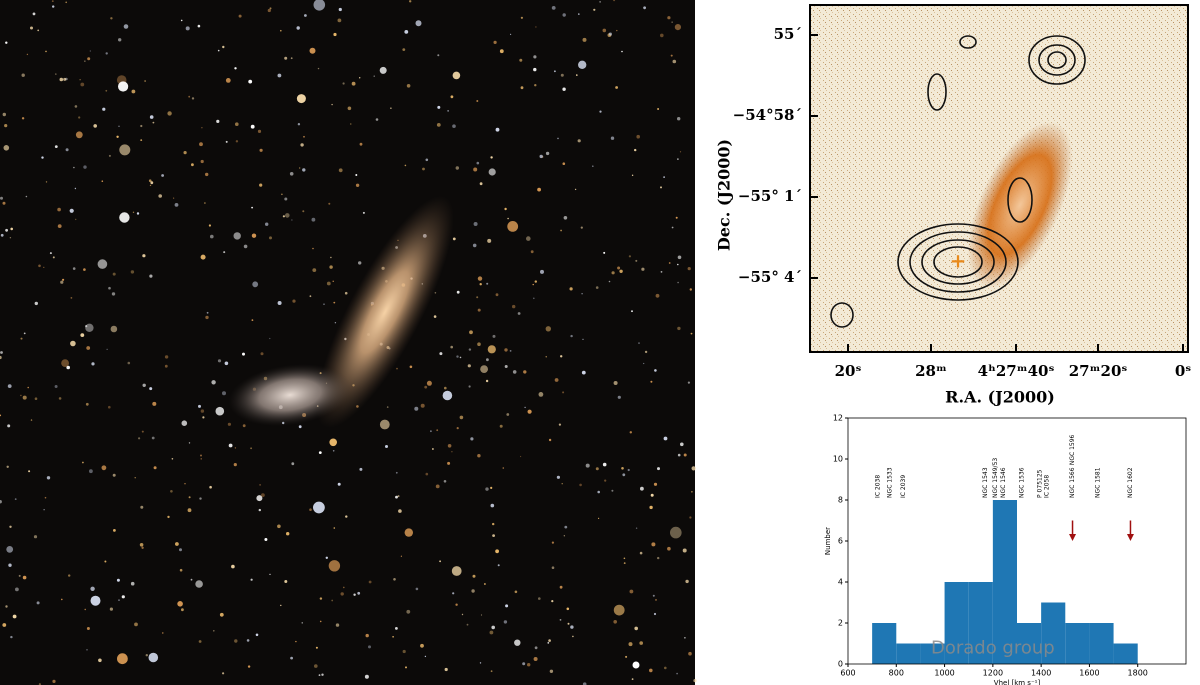 The image size is (1200, 685). What do you see at coordinates (1098, 371) in the screenshot?
I see `x-tick-label: 27ᵐ20ˢ` at bounding box center [1098, 371].